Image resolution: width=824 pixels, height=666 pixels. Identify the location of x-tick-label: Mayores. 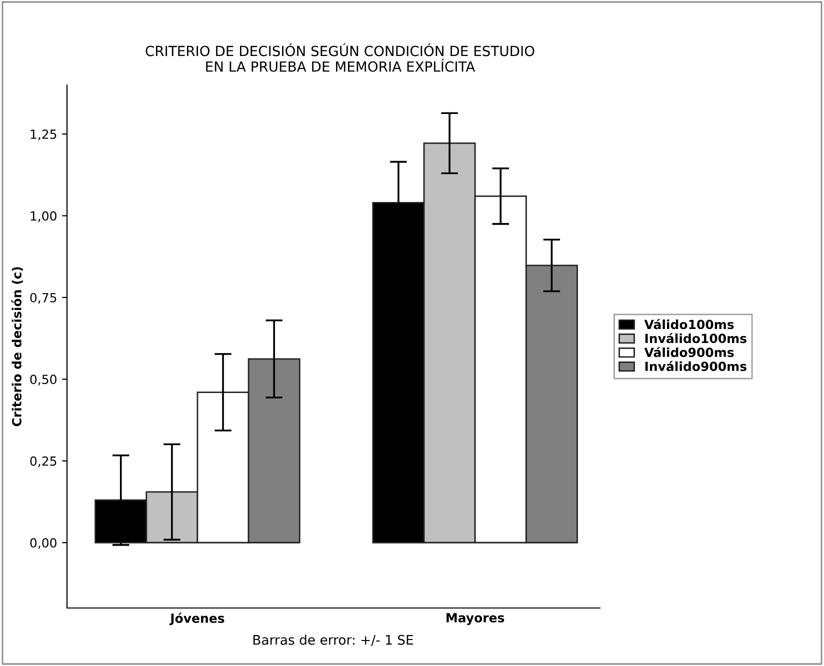
(475, 619).